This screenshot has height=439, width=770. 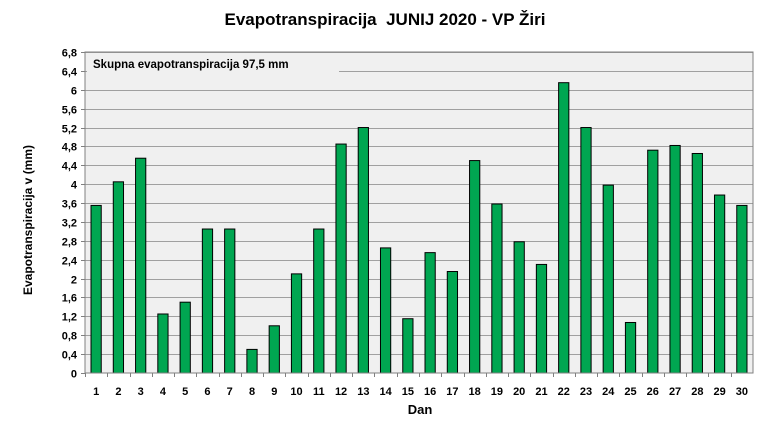 What do you see at coordinates (69, 54) in the screenshot?
I see `y-tick-label: 6,8` at bounding box center [69, 54].